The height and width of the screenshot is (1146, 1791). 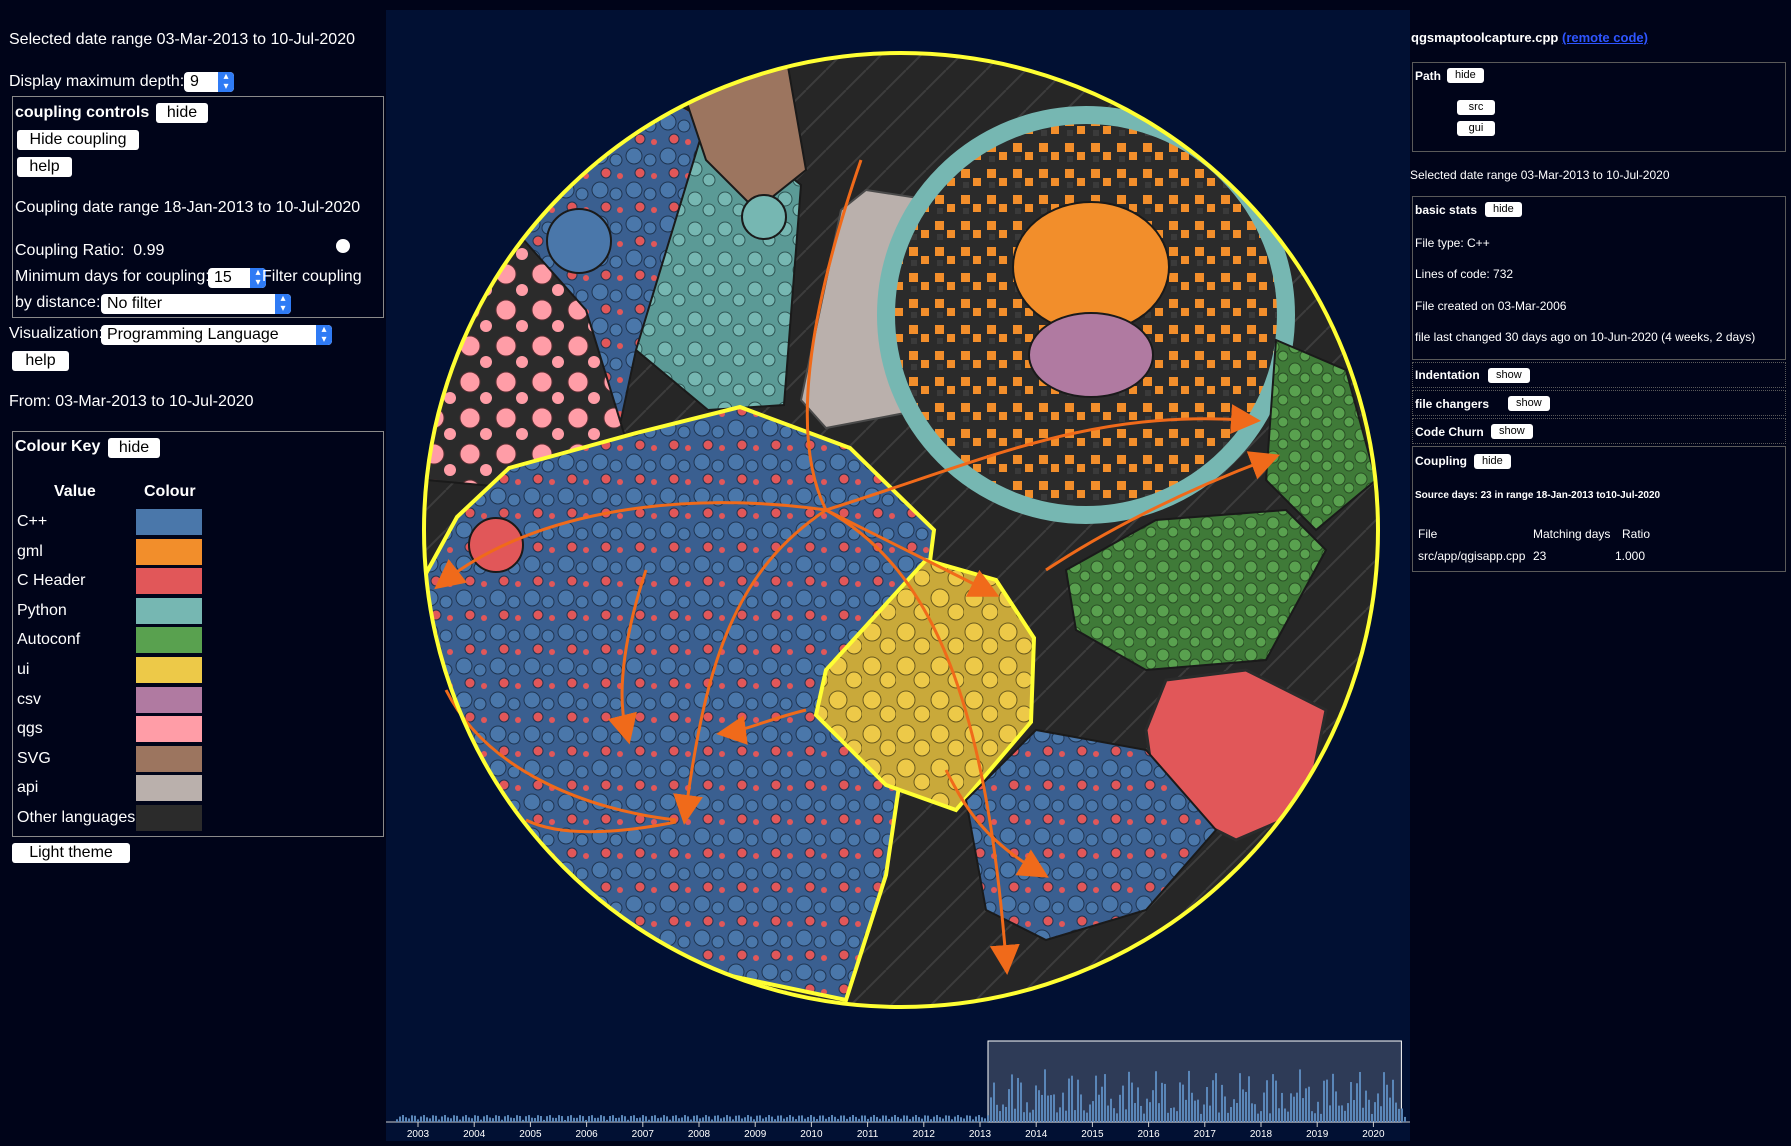 What do you see at coordinates (131, 401) in the screenshot?
I see `from-date-range: From: 03-Mar-2013 to 10-Jul-2020` at bounding box center [131, 401].